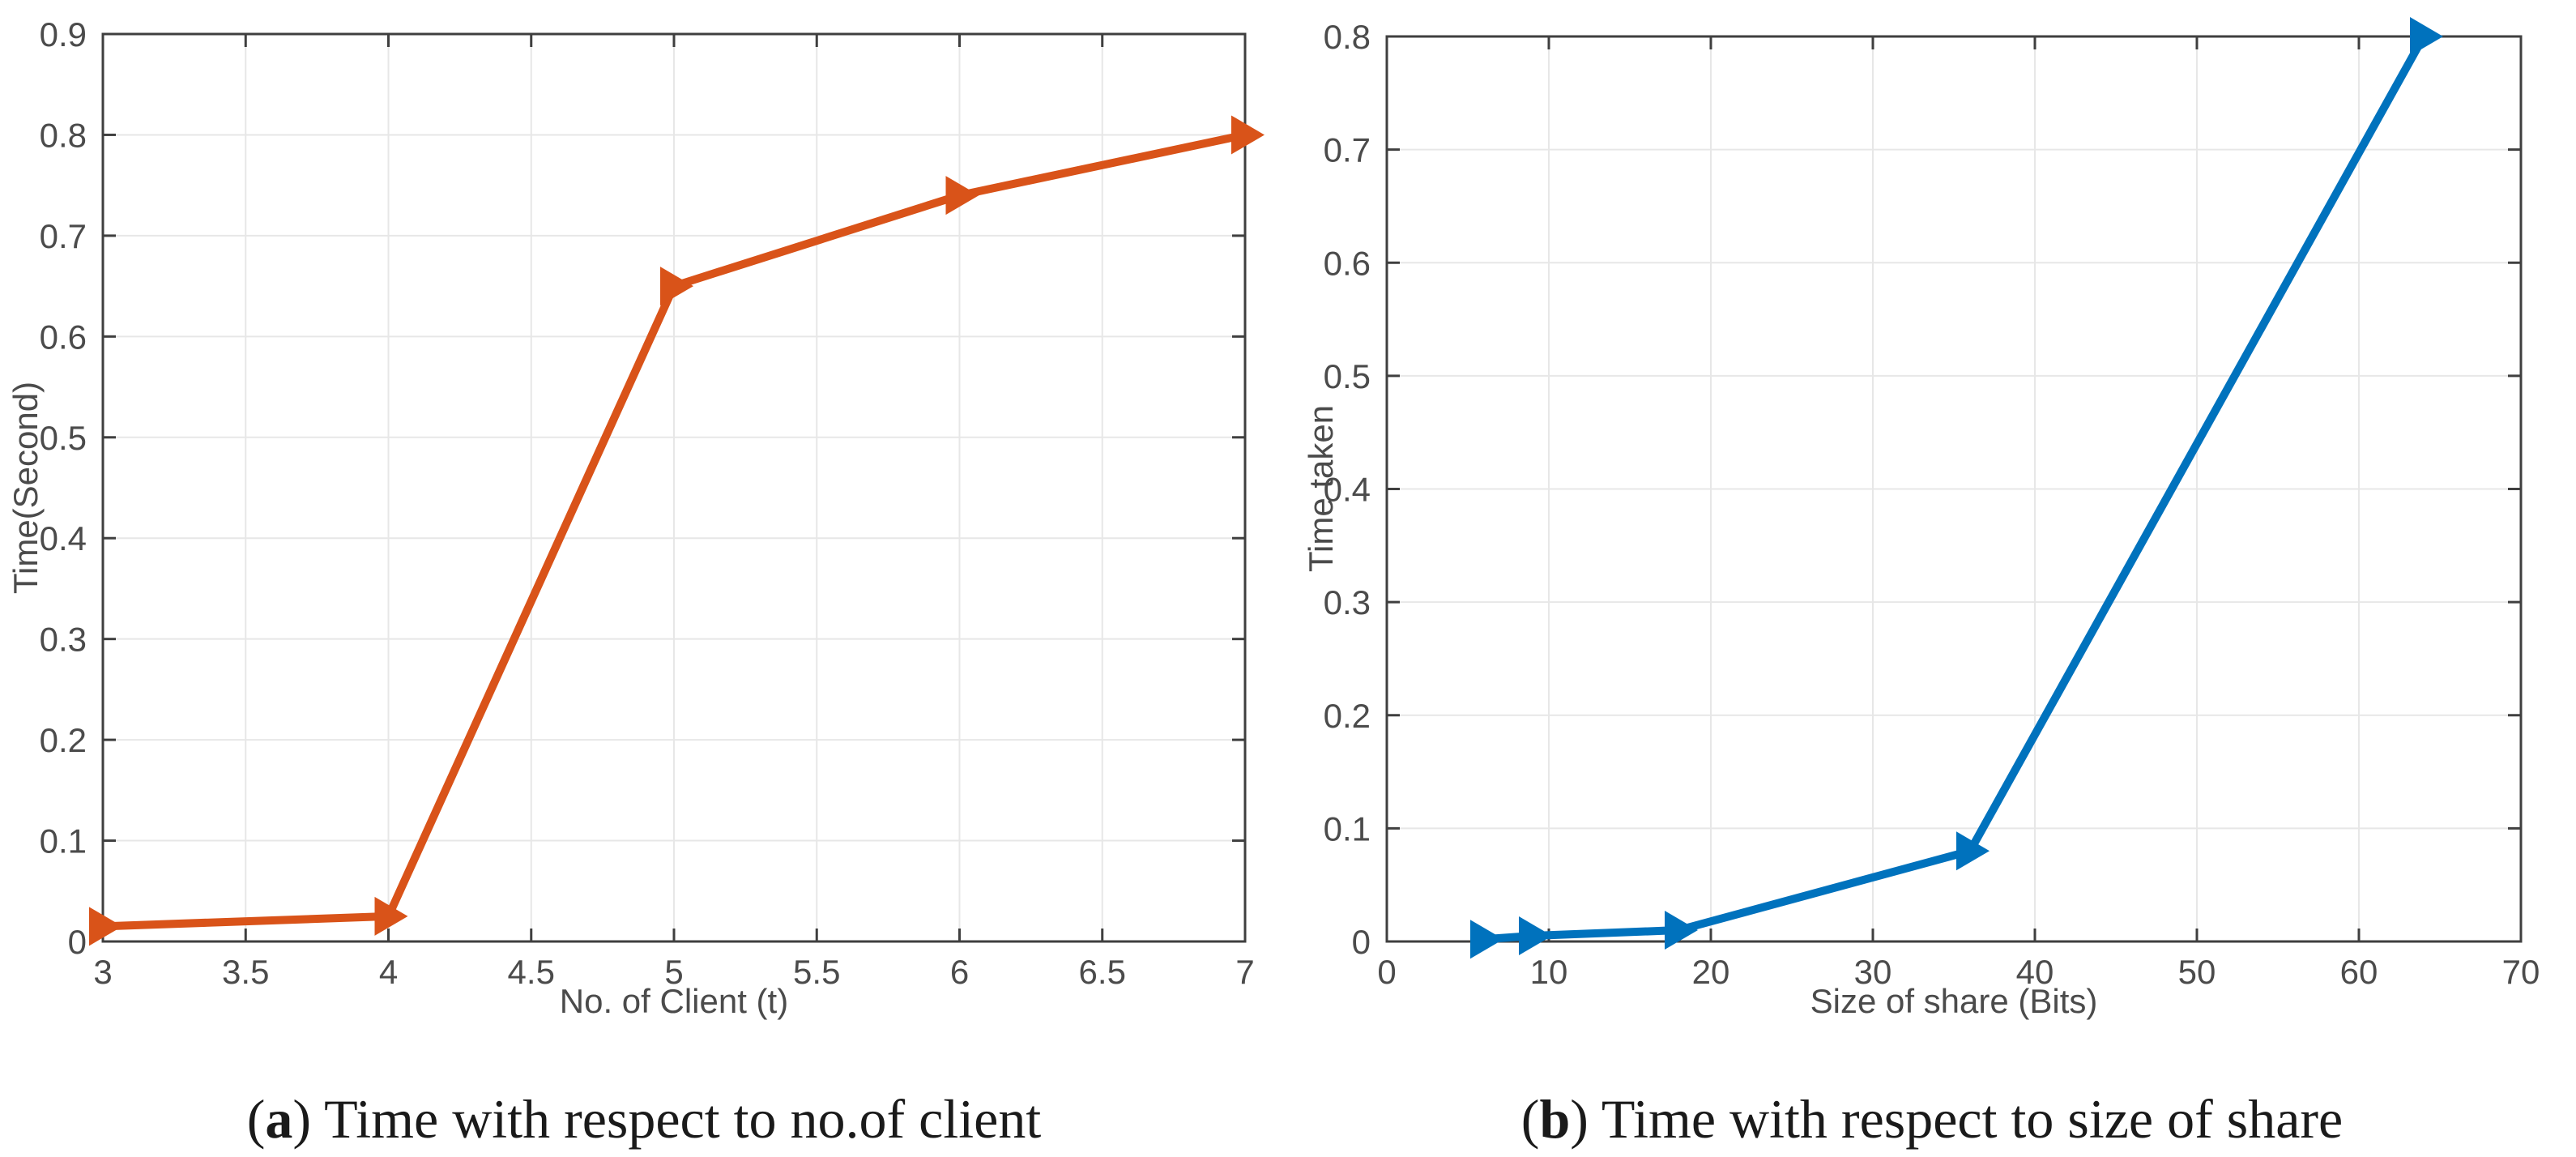 The image size is (2576, 1157). What do you see at coordinates (674, 1001) in the screenshot?
I see `x-axis-label-a: No. of Client (t)` at bounding box center [674, 1001].